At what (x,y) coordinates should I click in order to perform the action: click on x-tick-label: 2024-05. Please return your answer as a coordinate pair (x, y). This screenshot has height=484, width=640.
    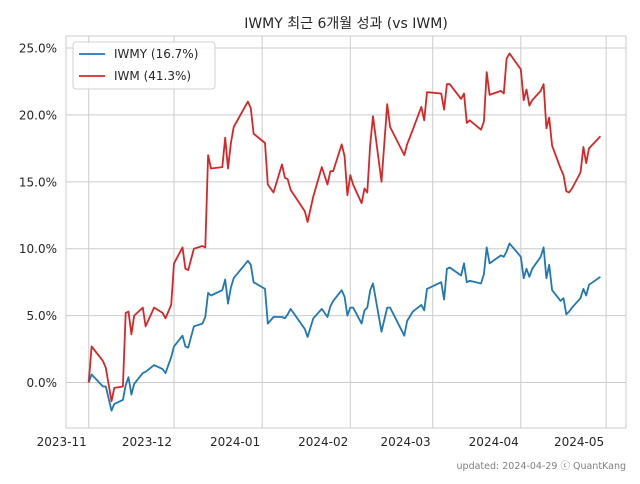
    Looking at the image, I should click on (579, 442).